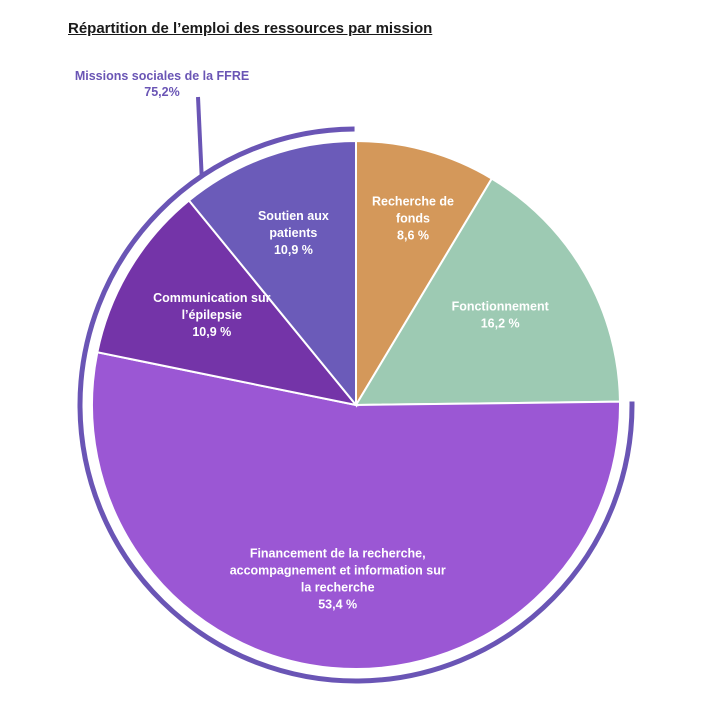 The height and width of the screenshot is (709, 714). What do you see at coordinates (338, 571) in the screenshot?
I see `slice-label-line: accompagnement et information sur` at bounding box center [338, 571].